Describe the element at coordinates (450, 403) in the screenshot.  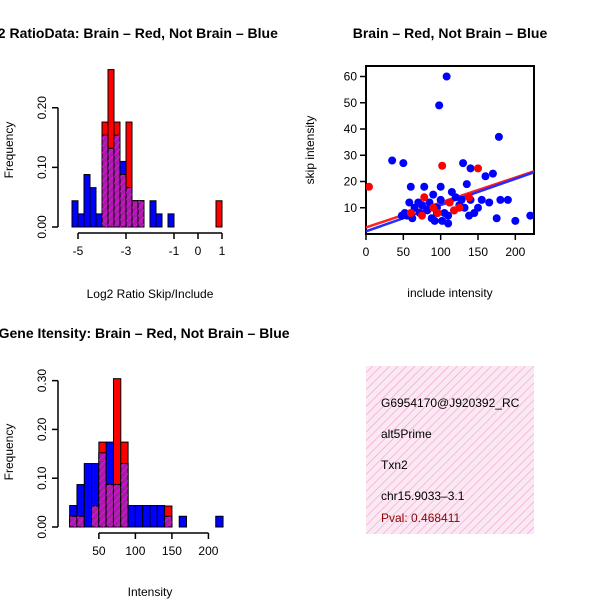
I see `info-probe-id: G6954170@J920392_RC` at that location.